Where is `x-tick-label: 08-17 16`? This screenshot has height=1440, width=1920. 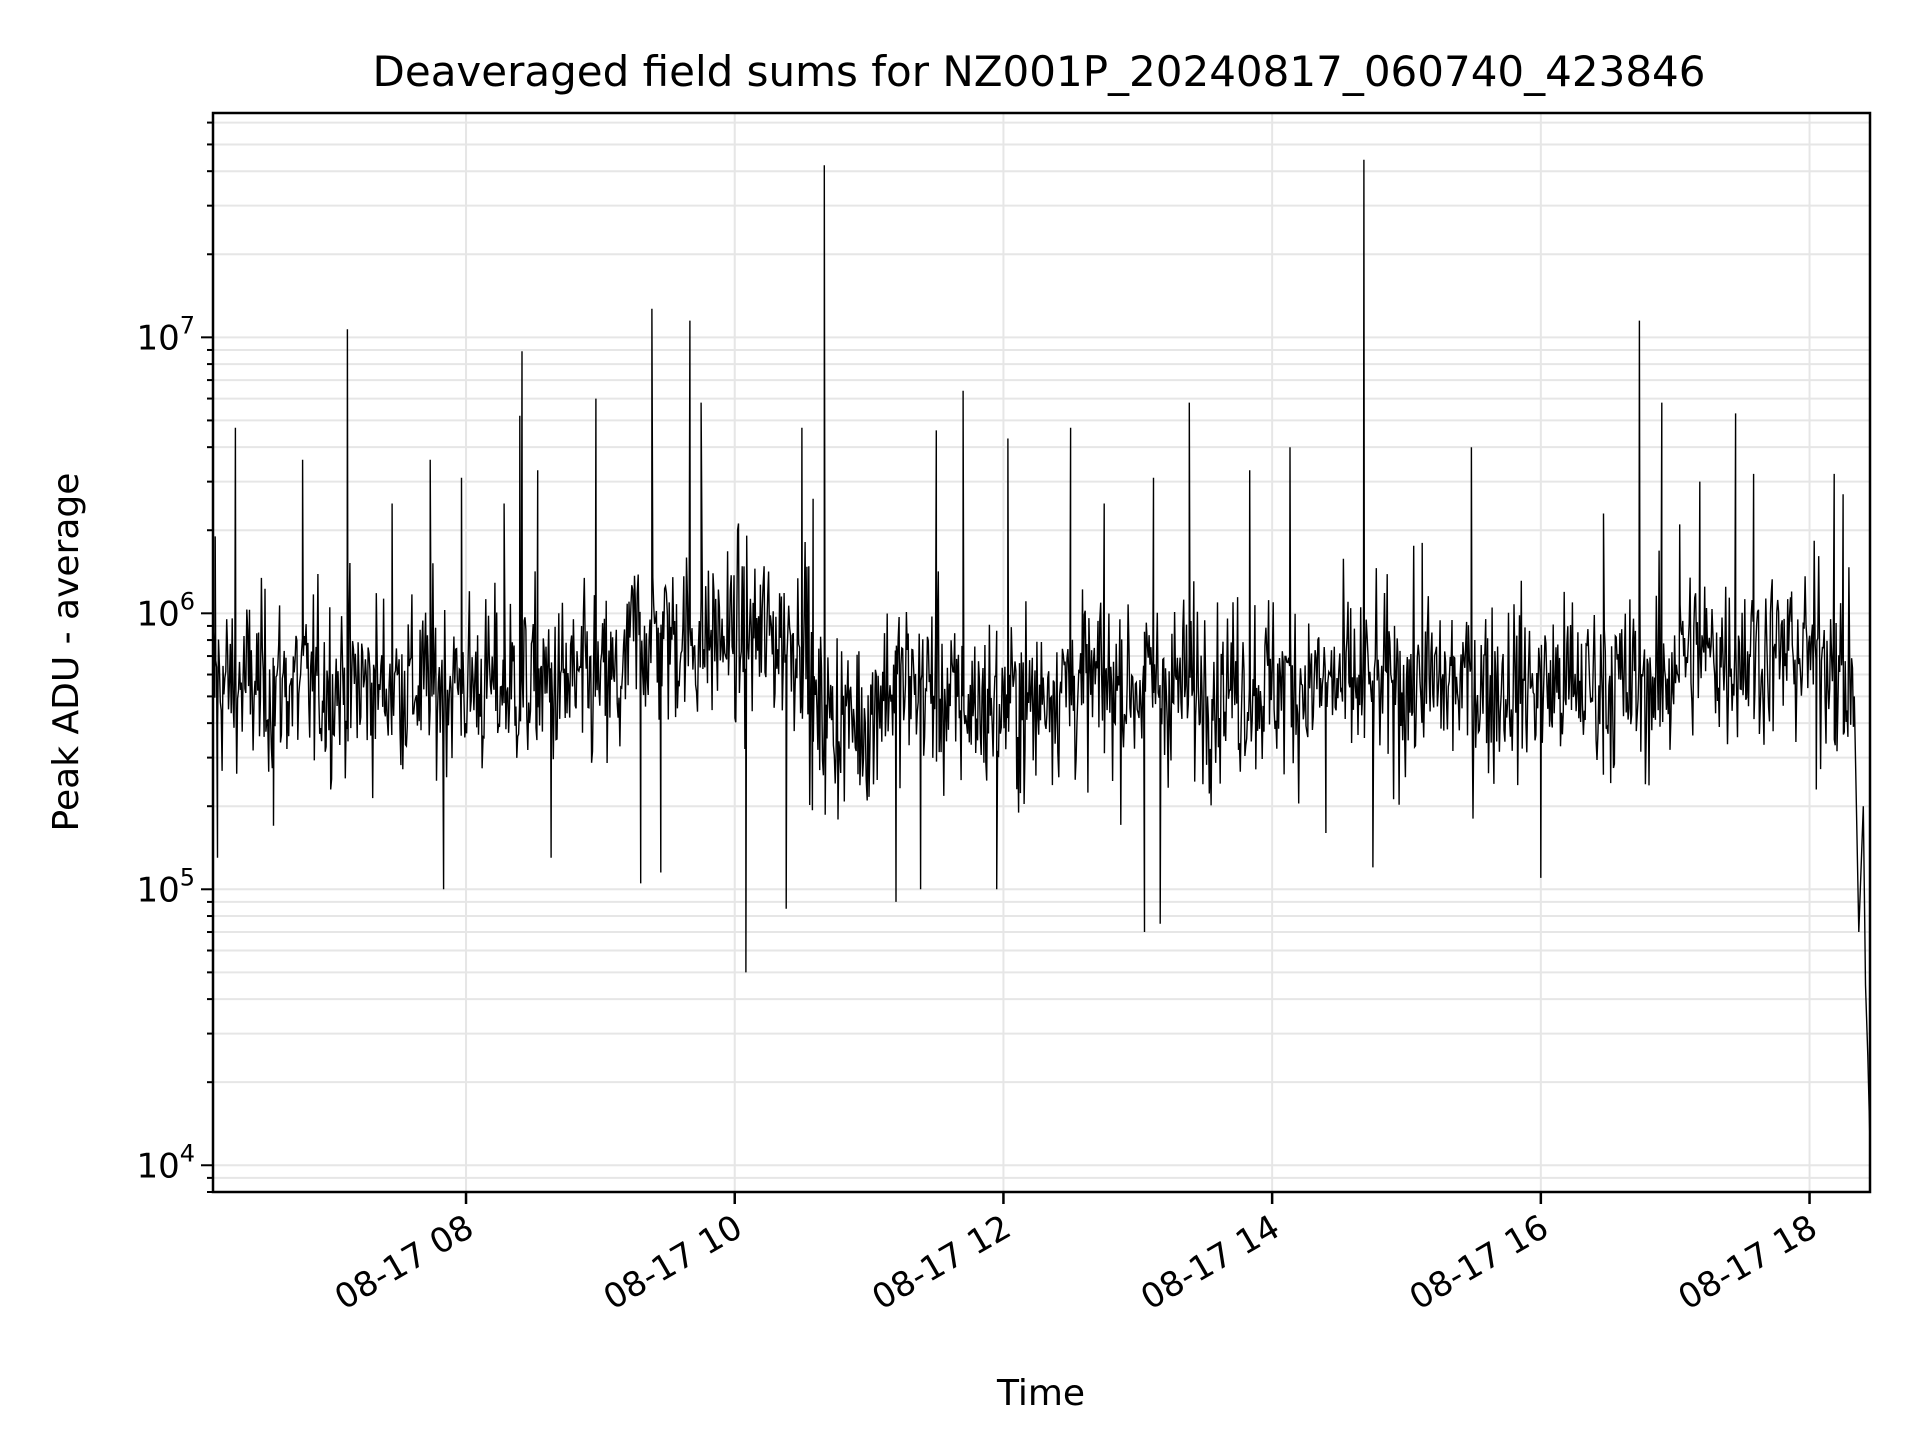 x-tick-label: 08-17 16 is located at coordinates (1479, 1262).